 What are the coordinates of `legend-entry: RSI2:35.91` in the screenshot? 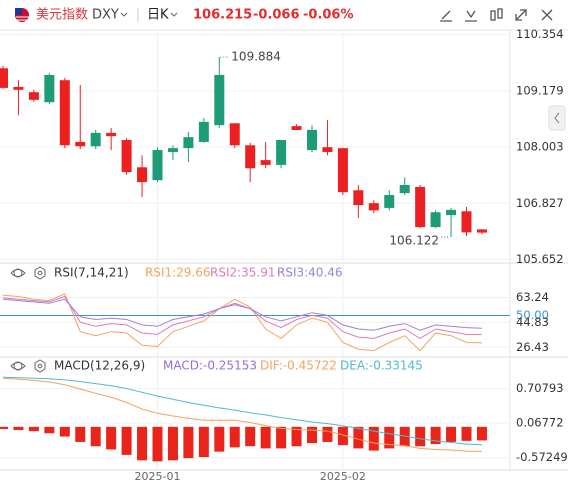 It's located at (243, 273).